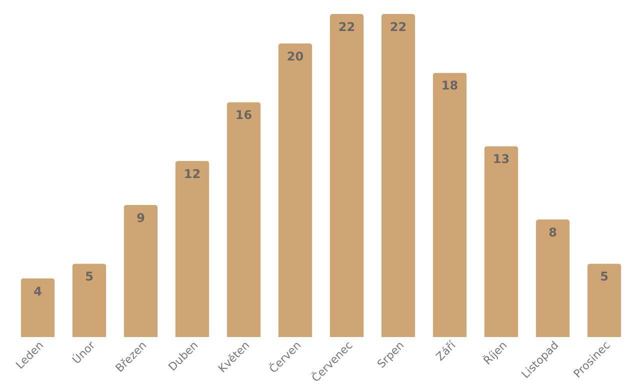 The height and width of the screenshot is (388, 642). I want to click on data-label: 8, so click(552, 233).